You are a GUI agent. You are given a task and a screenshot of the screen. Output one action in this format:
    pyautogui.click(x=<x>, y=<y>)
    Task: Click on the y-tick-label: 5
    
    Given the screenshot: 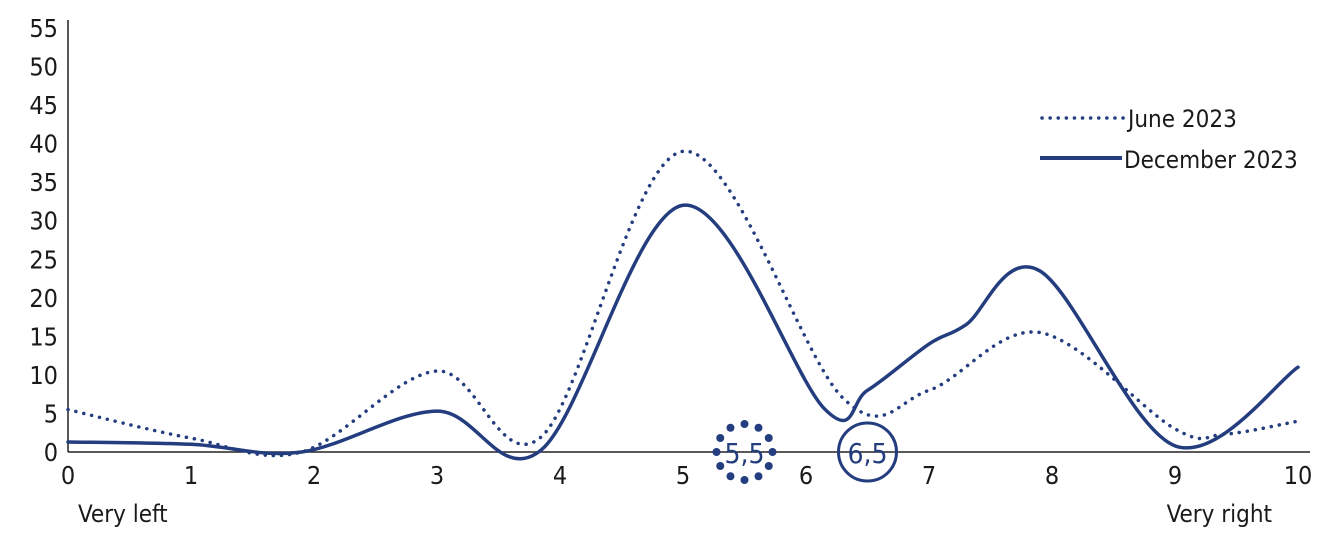 What is the action you would take?
    pyautogui.click(x=51, y=413)
    